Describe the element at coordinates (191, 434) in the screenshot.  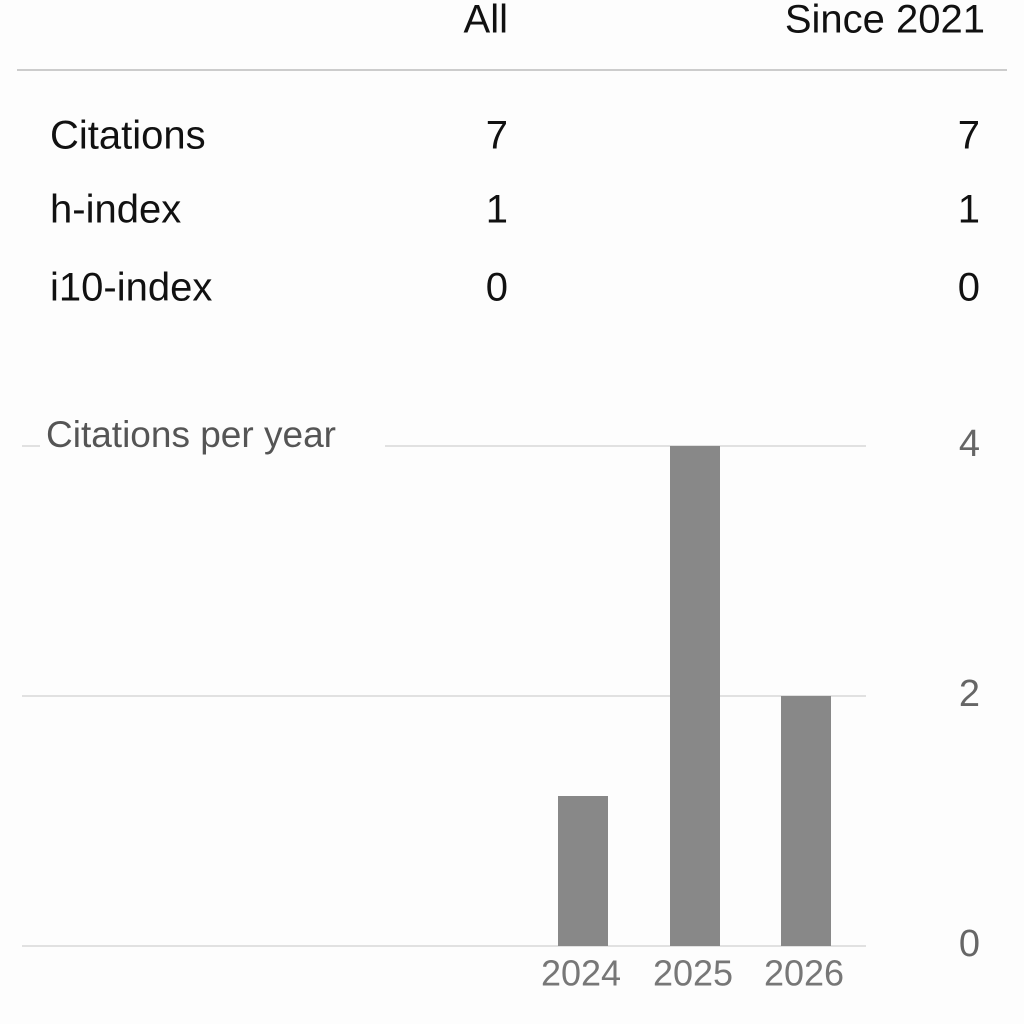
I see `chart-title: Citations per year` at that location.